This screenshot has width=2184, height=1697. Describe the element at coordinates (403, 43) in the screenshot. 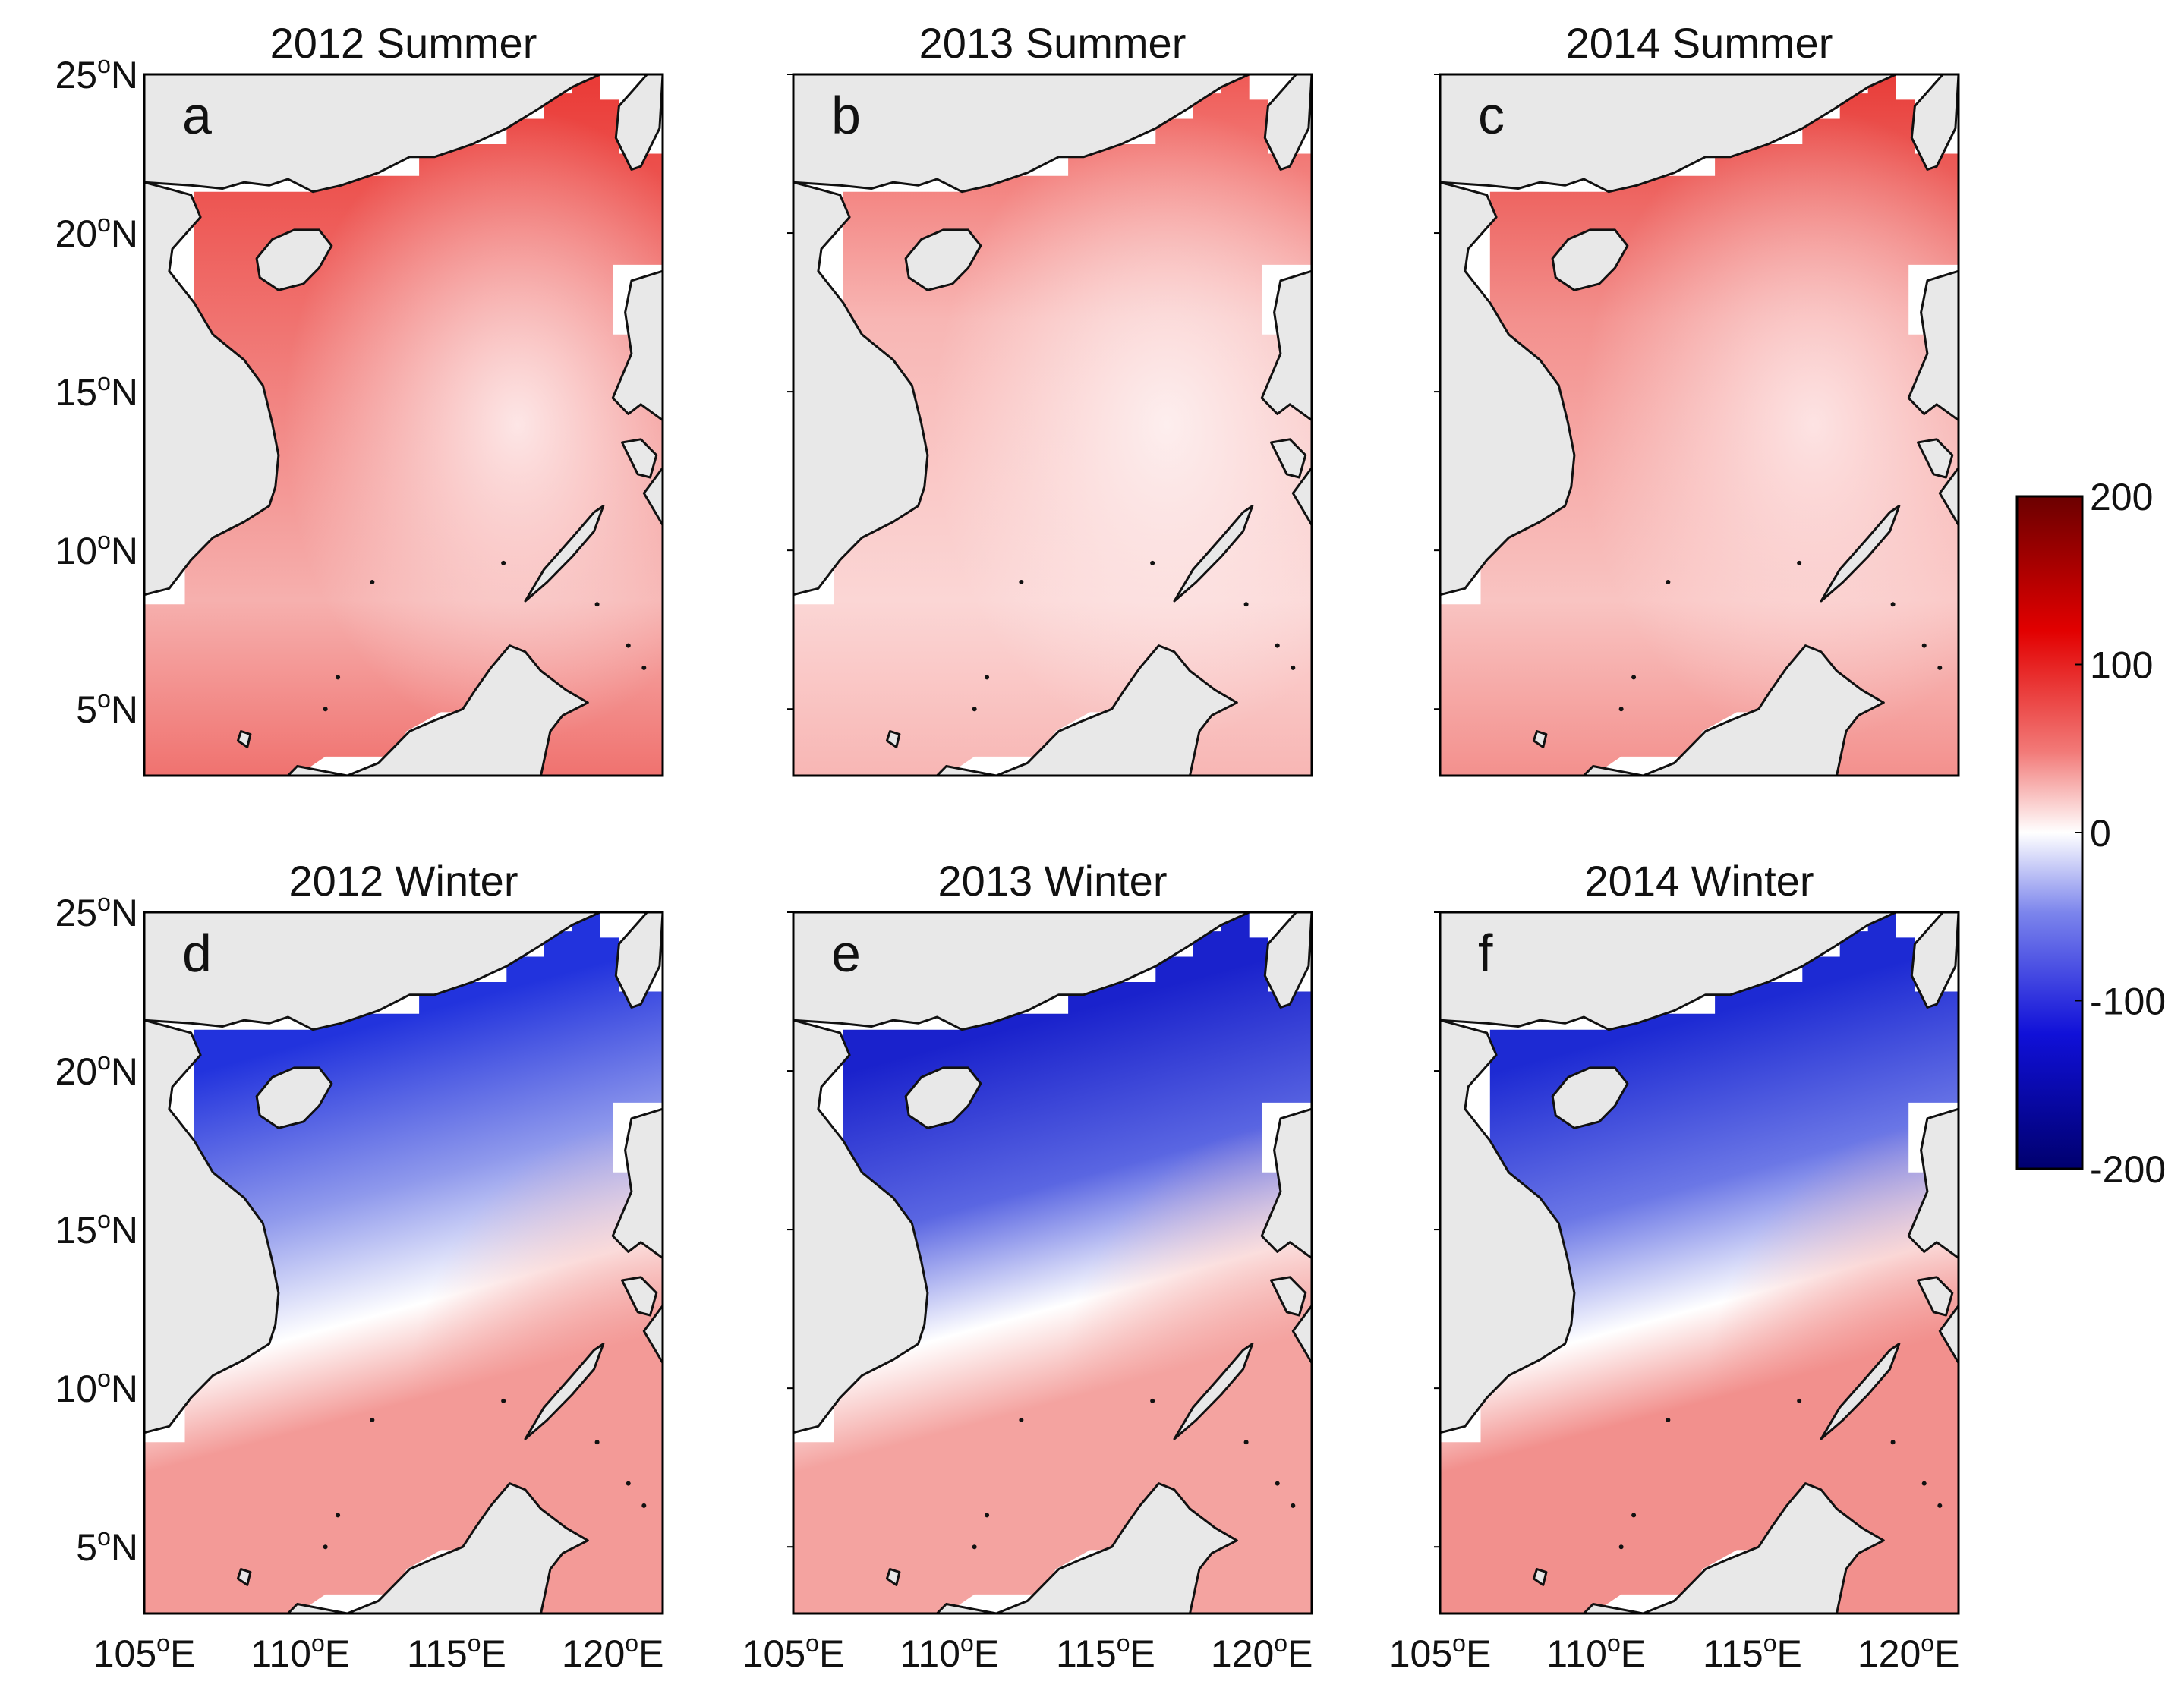

I see `panel-title: 2012 Summer` at that location.